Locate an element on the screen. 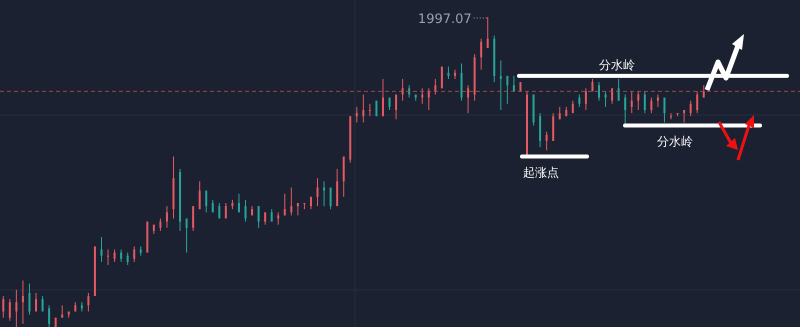 The height and width of the screenshot is (327, 800). ref-line-label: 起涨点 is located at coordinates (541, 173).